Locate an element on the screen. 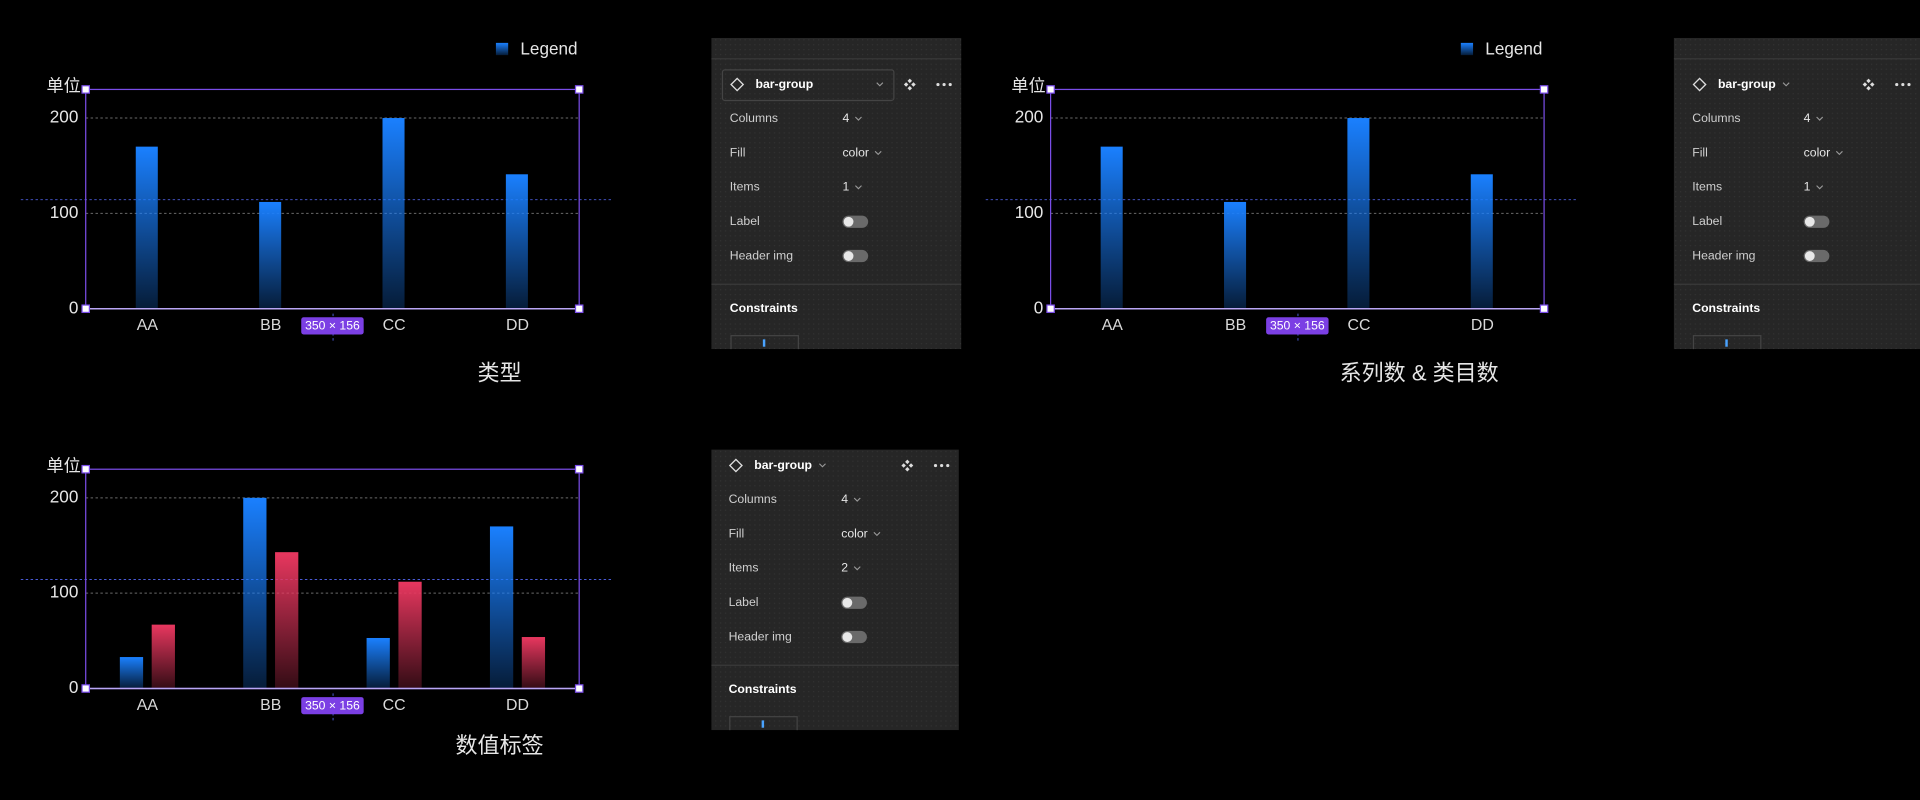 The width and height of the screenshot is (1920, 800). property-label: Header img is located at coordinates (761, 255).